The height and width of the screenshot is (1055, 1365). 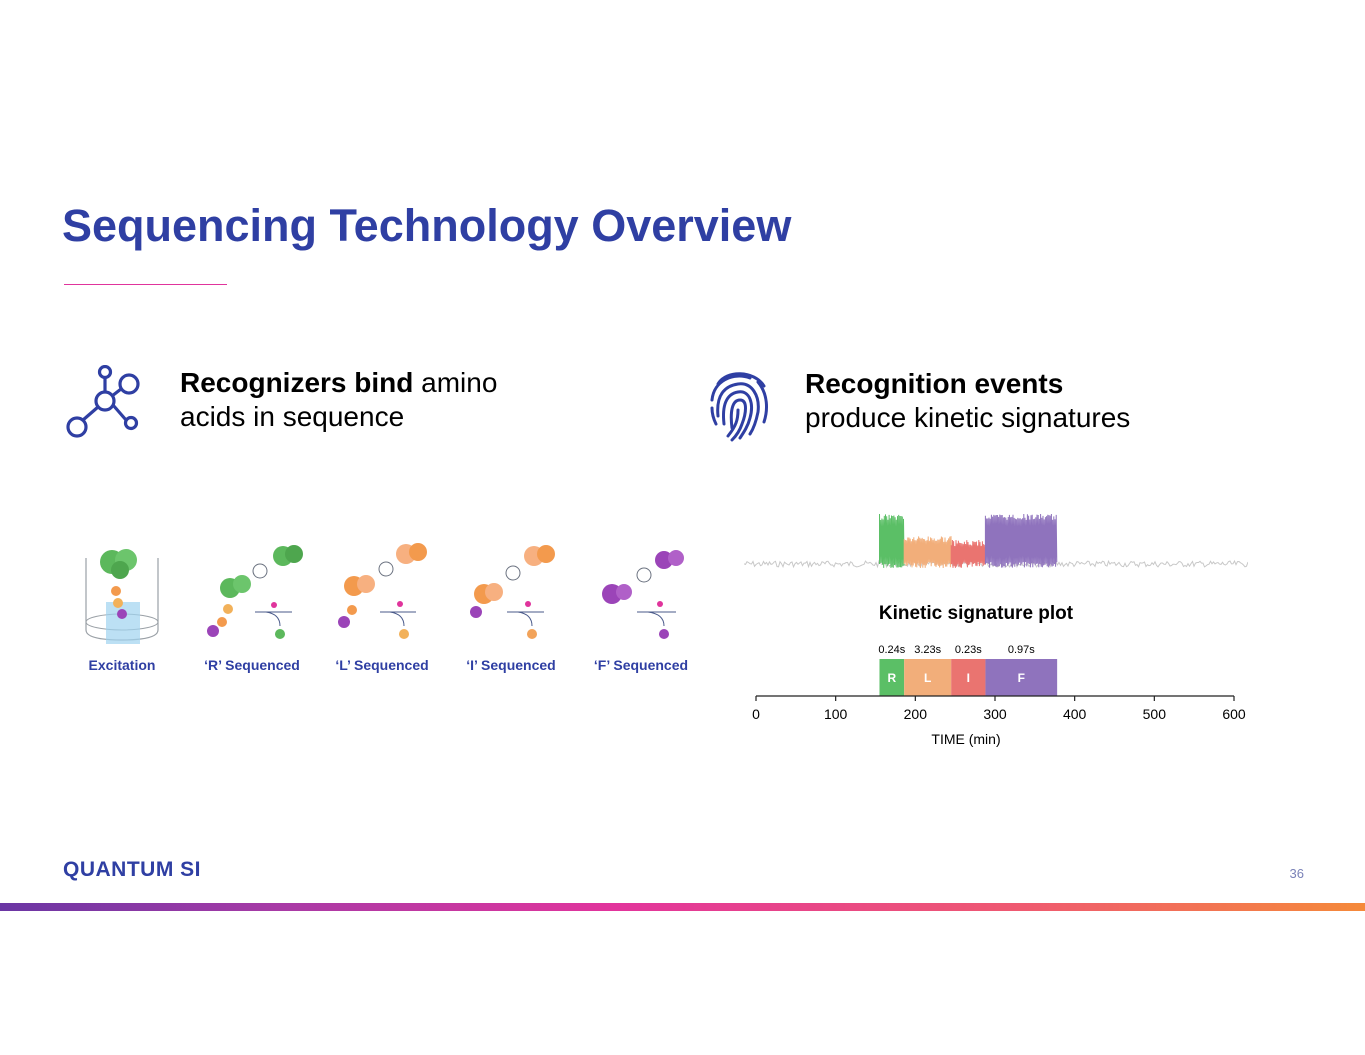 I want to click on duration-label-f: 0.97s, so click(x=1021, y=650).